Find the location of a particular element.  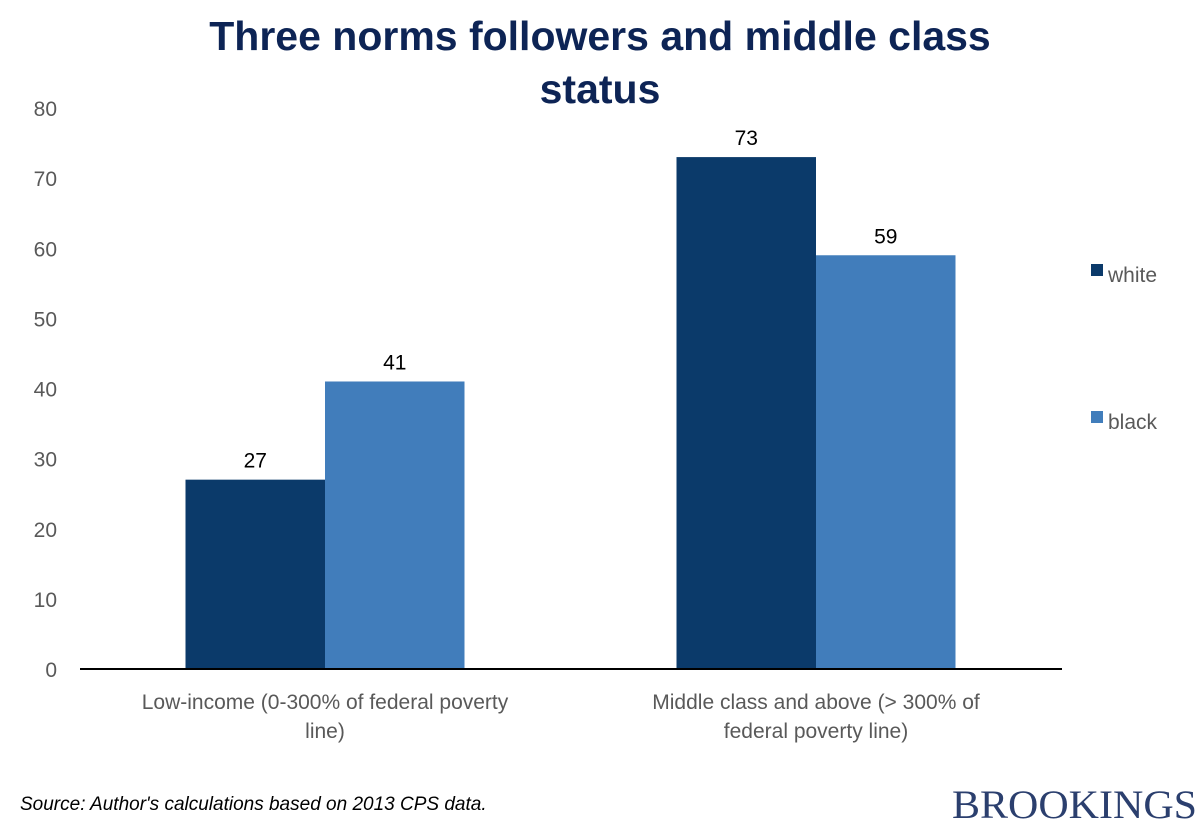

x-category-label: Low-income (0-300% of federal poverty is located at coordinates (325, 702).